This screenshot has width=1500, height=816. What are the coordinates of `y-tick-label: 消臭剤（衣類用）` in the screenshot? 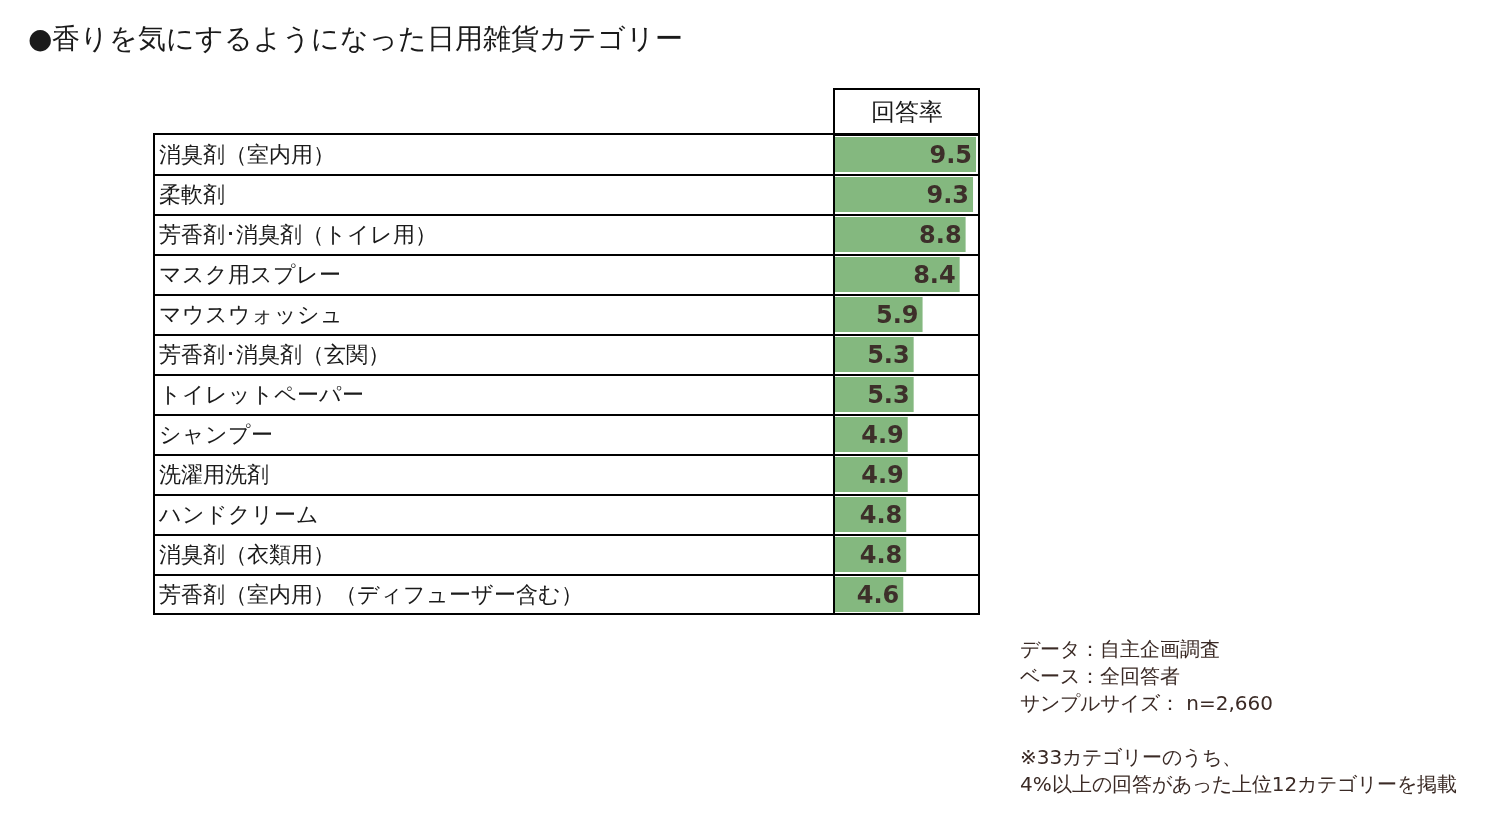 It's located at (247, 554).